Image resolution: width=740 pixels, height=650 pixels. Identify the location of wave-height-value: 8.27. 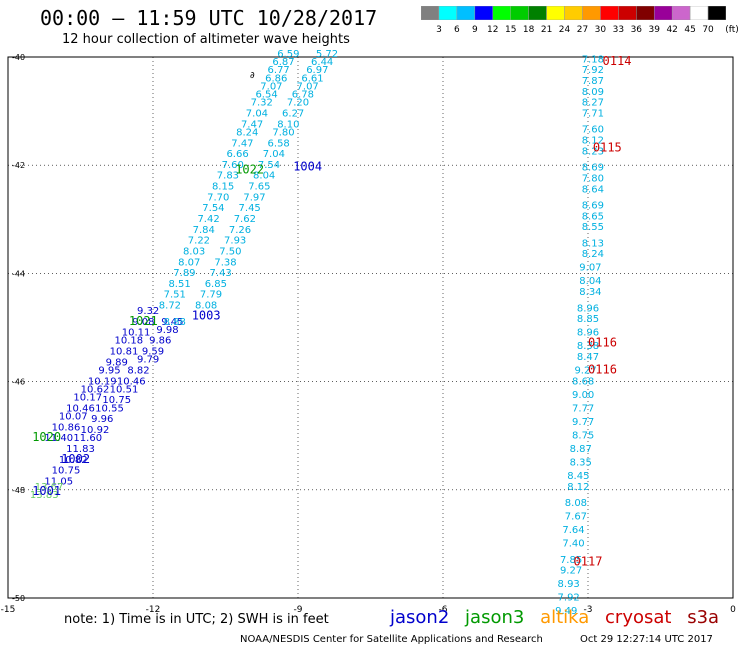
(593, 103).